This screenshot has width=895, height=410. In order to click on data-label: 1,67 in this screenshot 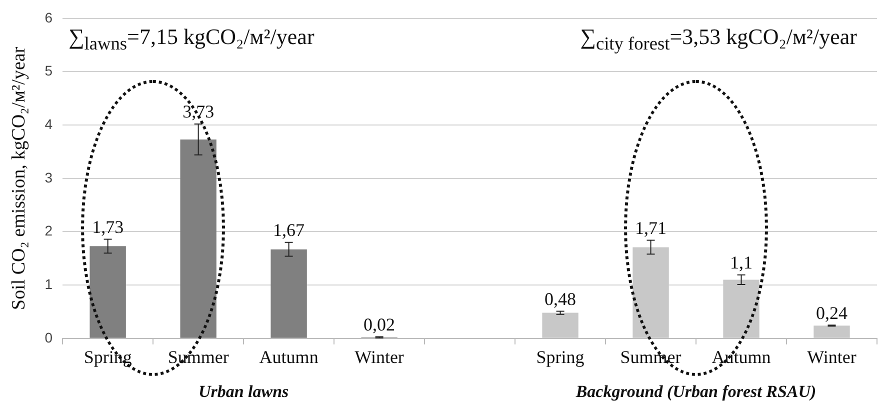, I will do `click(289, 230)`.